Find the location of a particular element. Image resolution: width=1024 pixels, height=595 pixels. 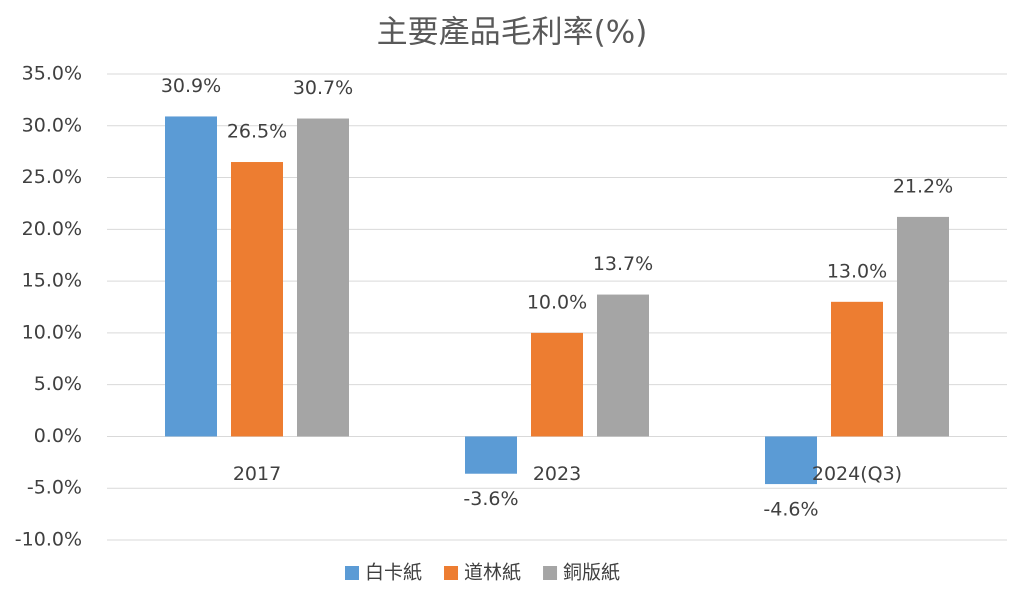

y-tick-label: 25.0% is located at coordinates (52, 177).